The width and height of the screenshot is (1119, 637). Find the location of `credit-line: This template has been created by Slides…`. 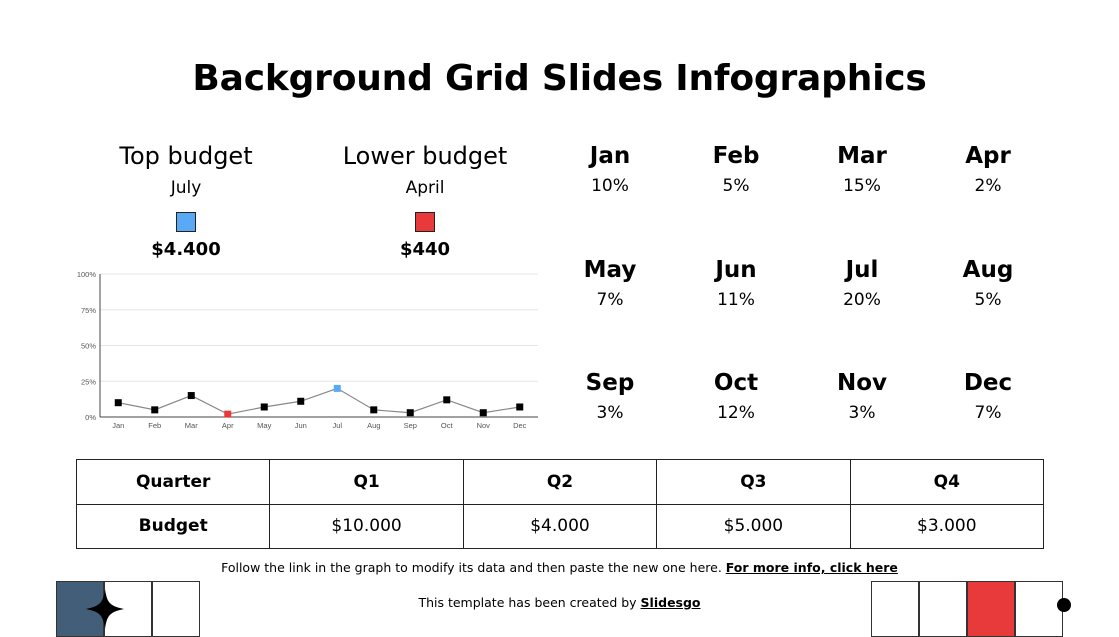

credit-line: This template has been created by Slides… is located at coordinates (559, 602).